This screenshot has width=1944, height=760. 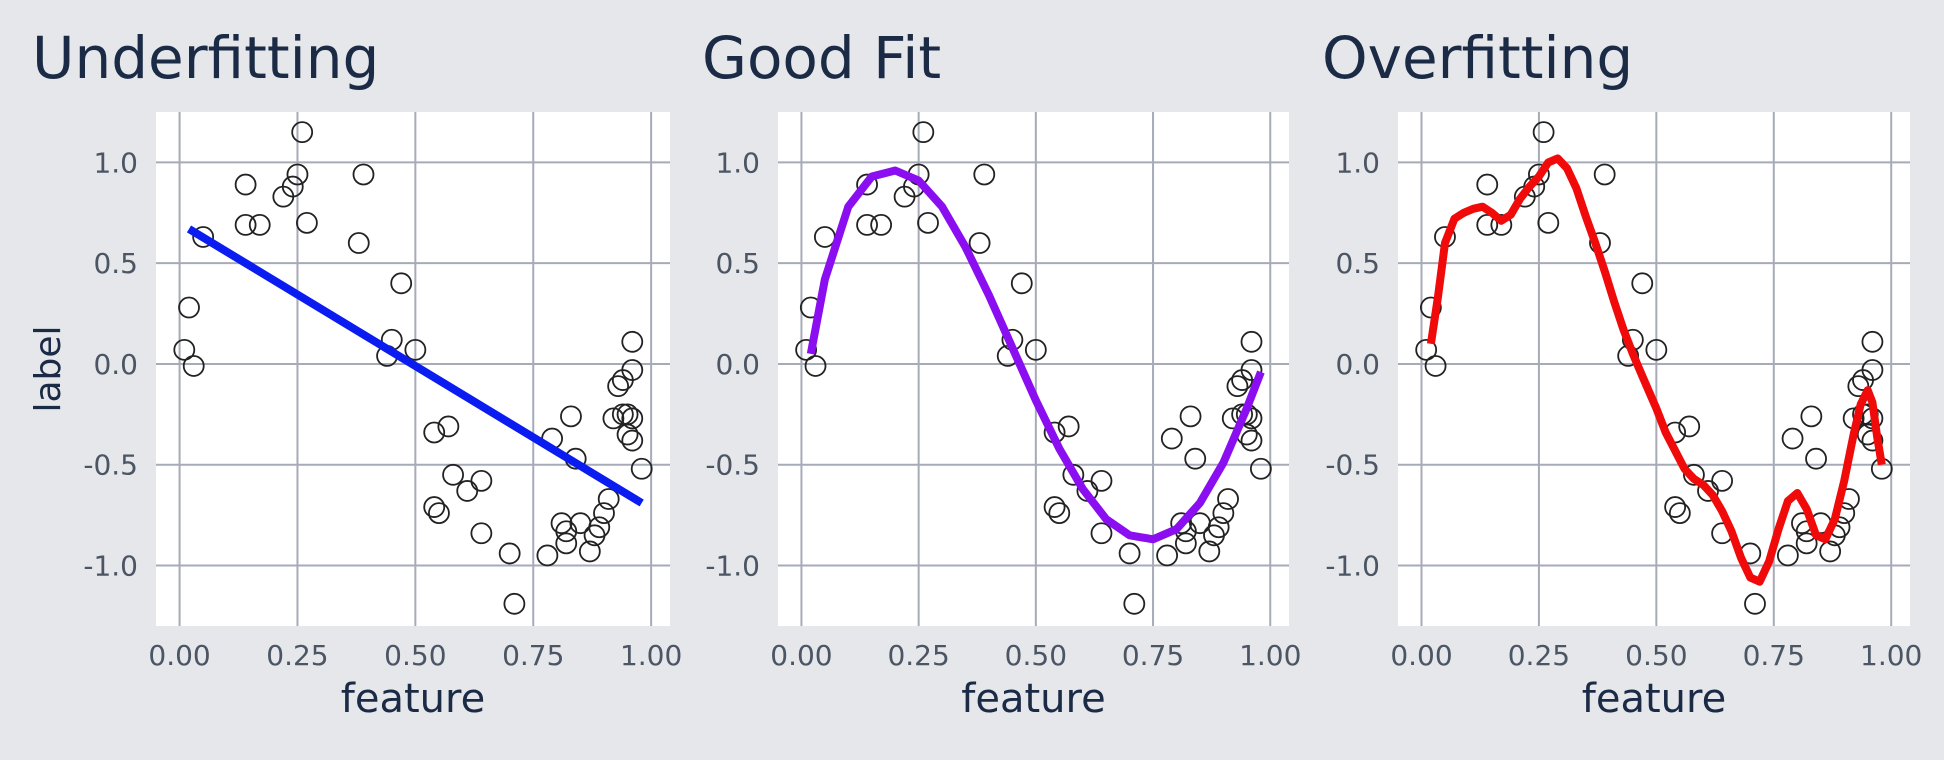 I want to click on y-axis-label: label, so click(x=48, y=368).